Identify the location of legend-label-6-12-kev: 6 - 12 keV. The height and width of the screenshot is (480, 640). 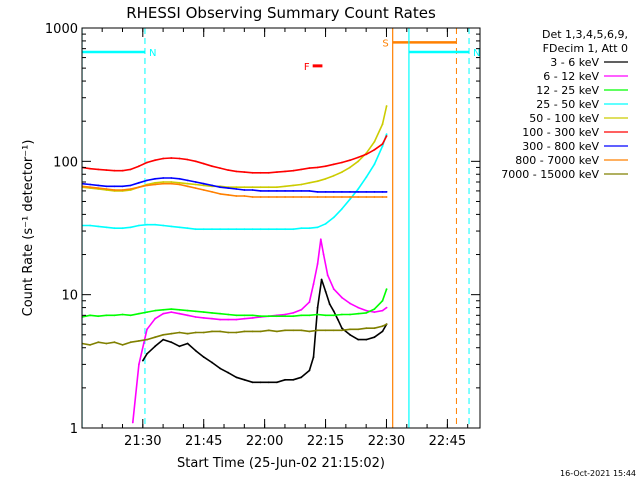
(571, 76).